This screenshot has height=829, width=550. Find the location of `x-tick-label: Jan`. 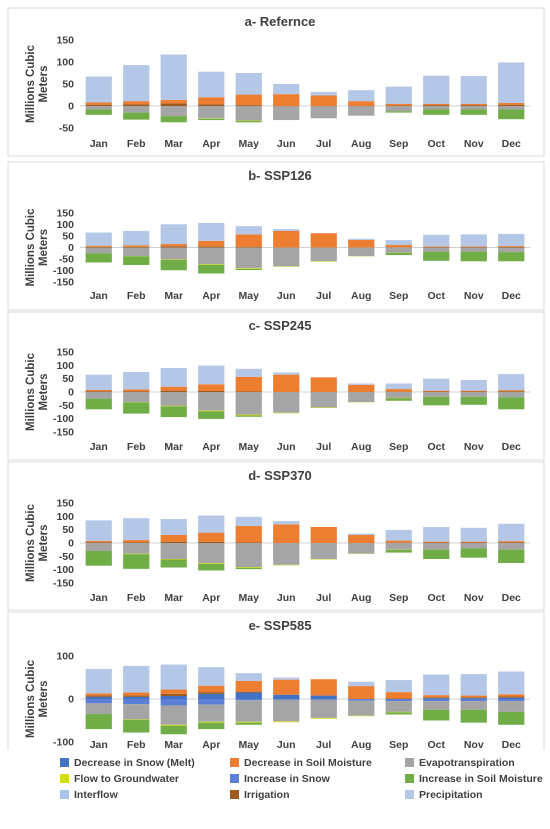

x-tick-label: Jan is located at coordinates (99, 296).